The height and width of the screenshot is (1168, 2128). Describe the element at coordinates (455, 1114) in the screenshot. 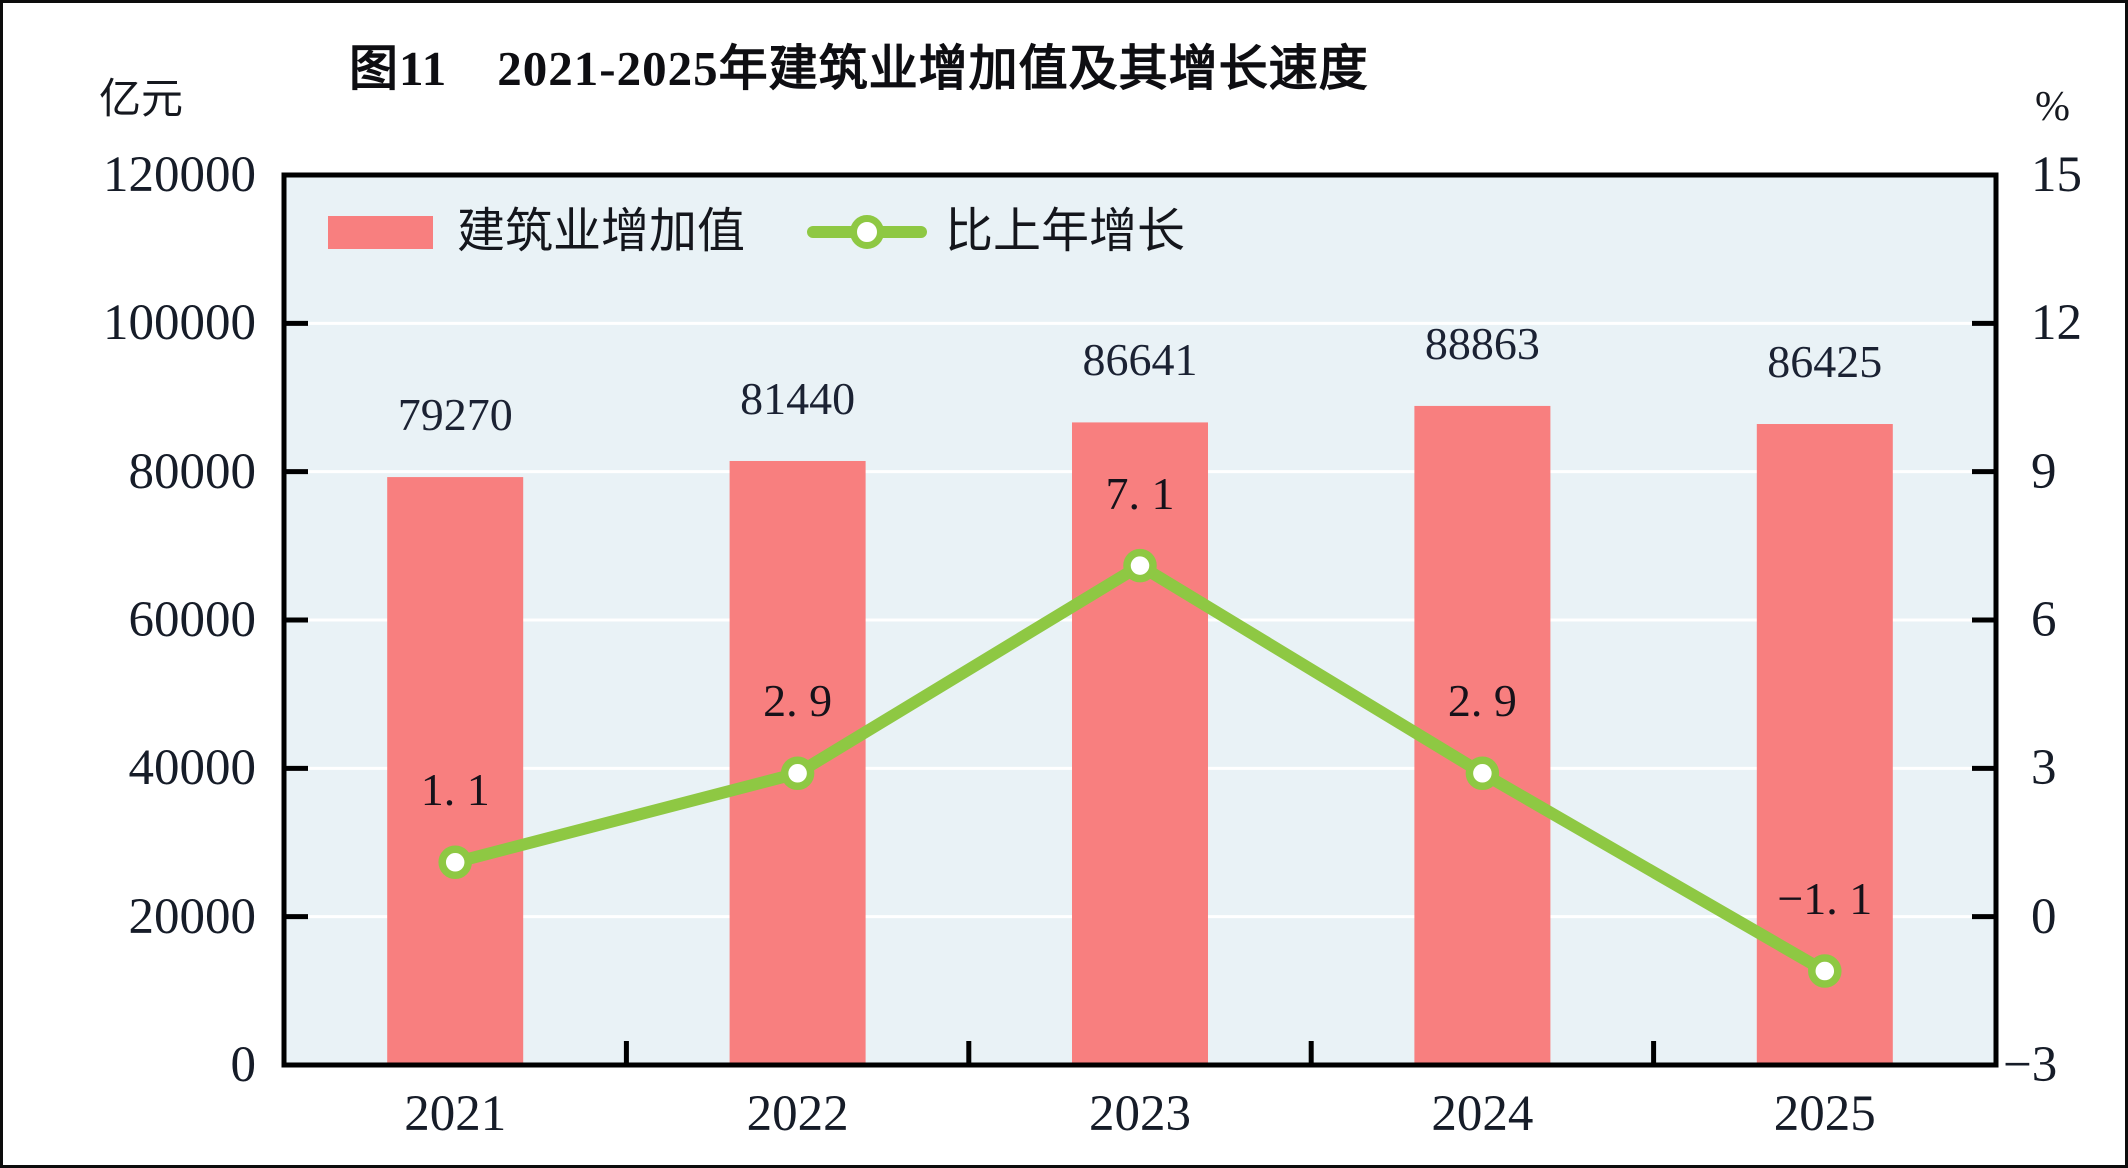

I see `x-axis-label: 2021` at that location.